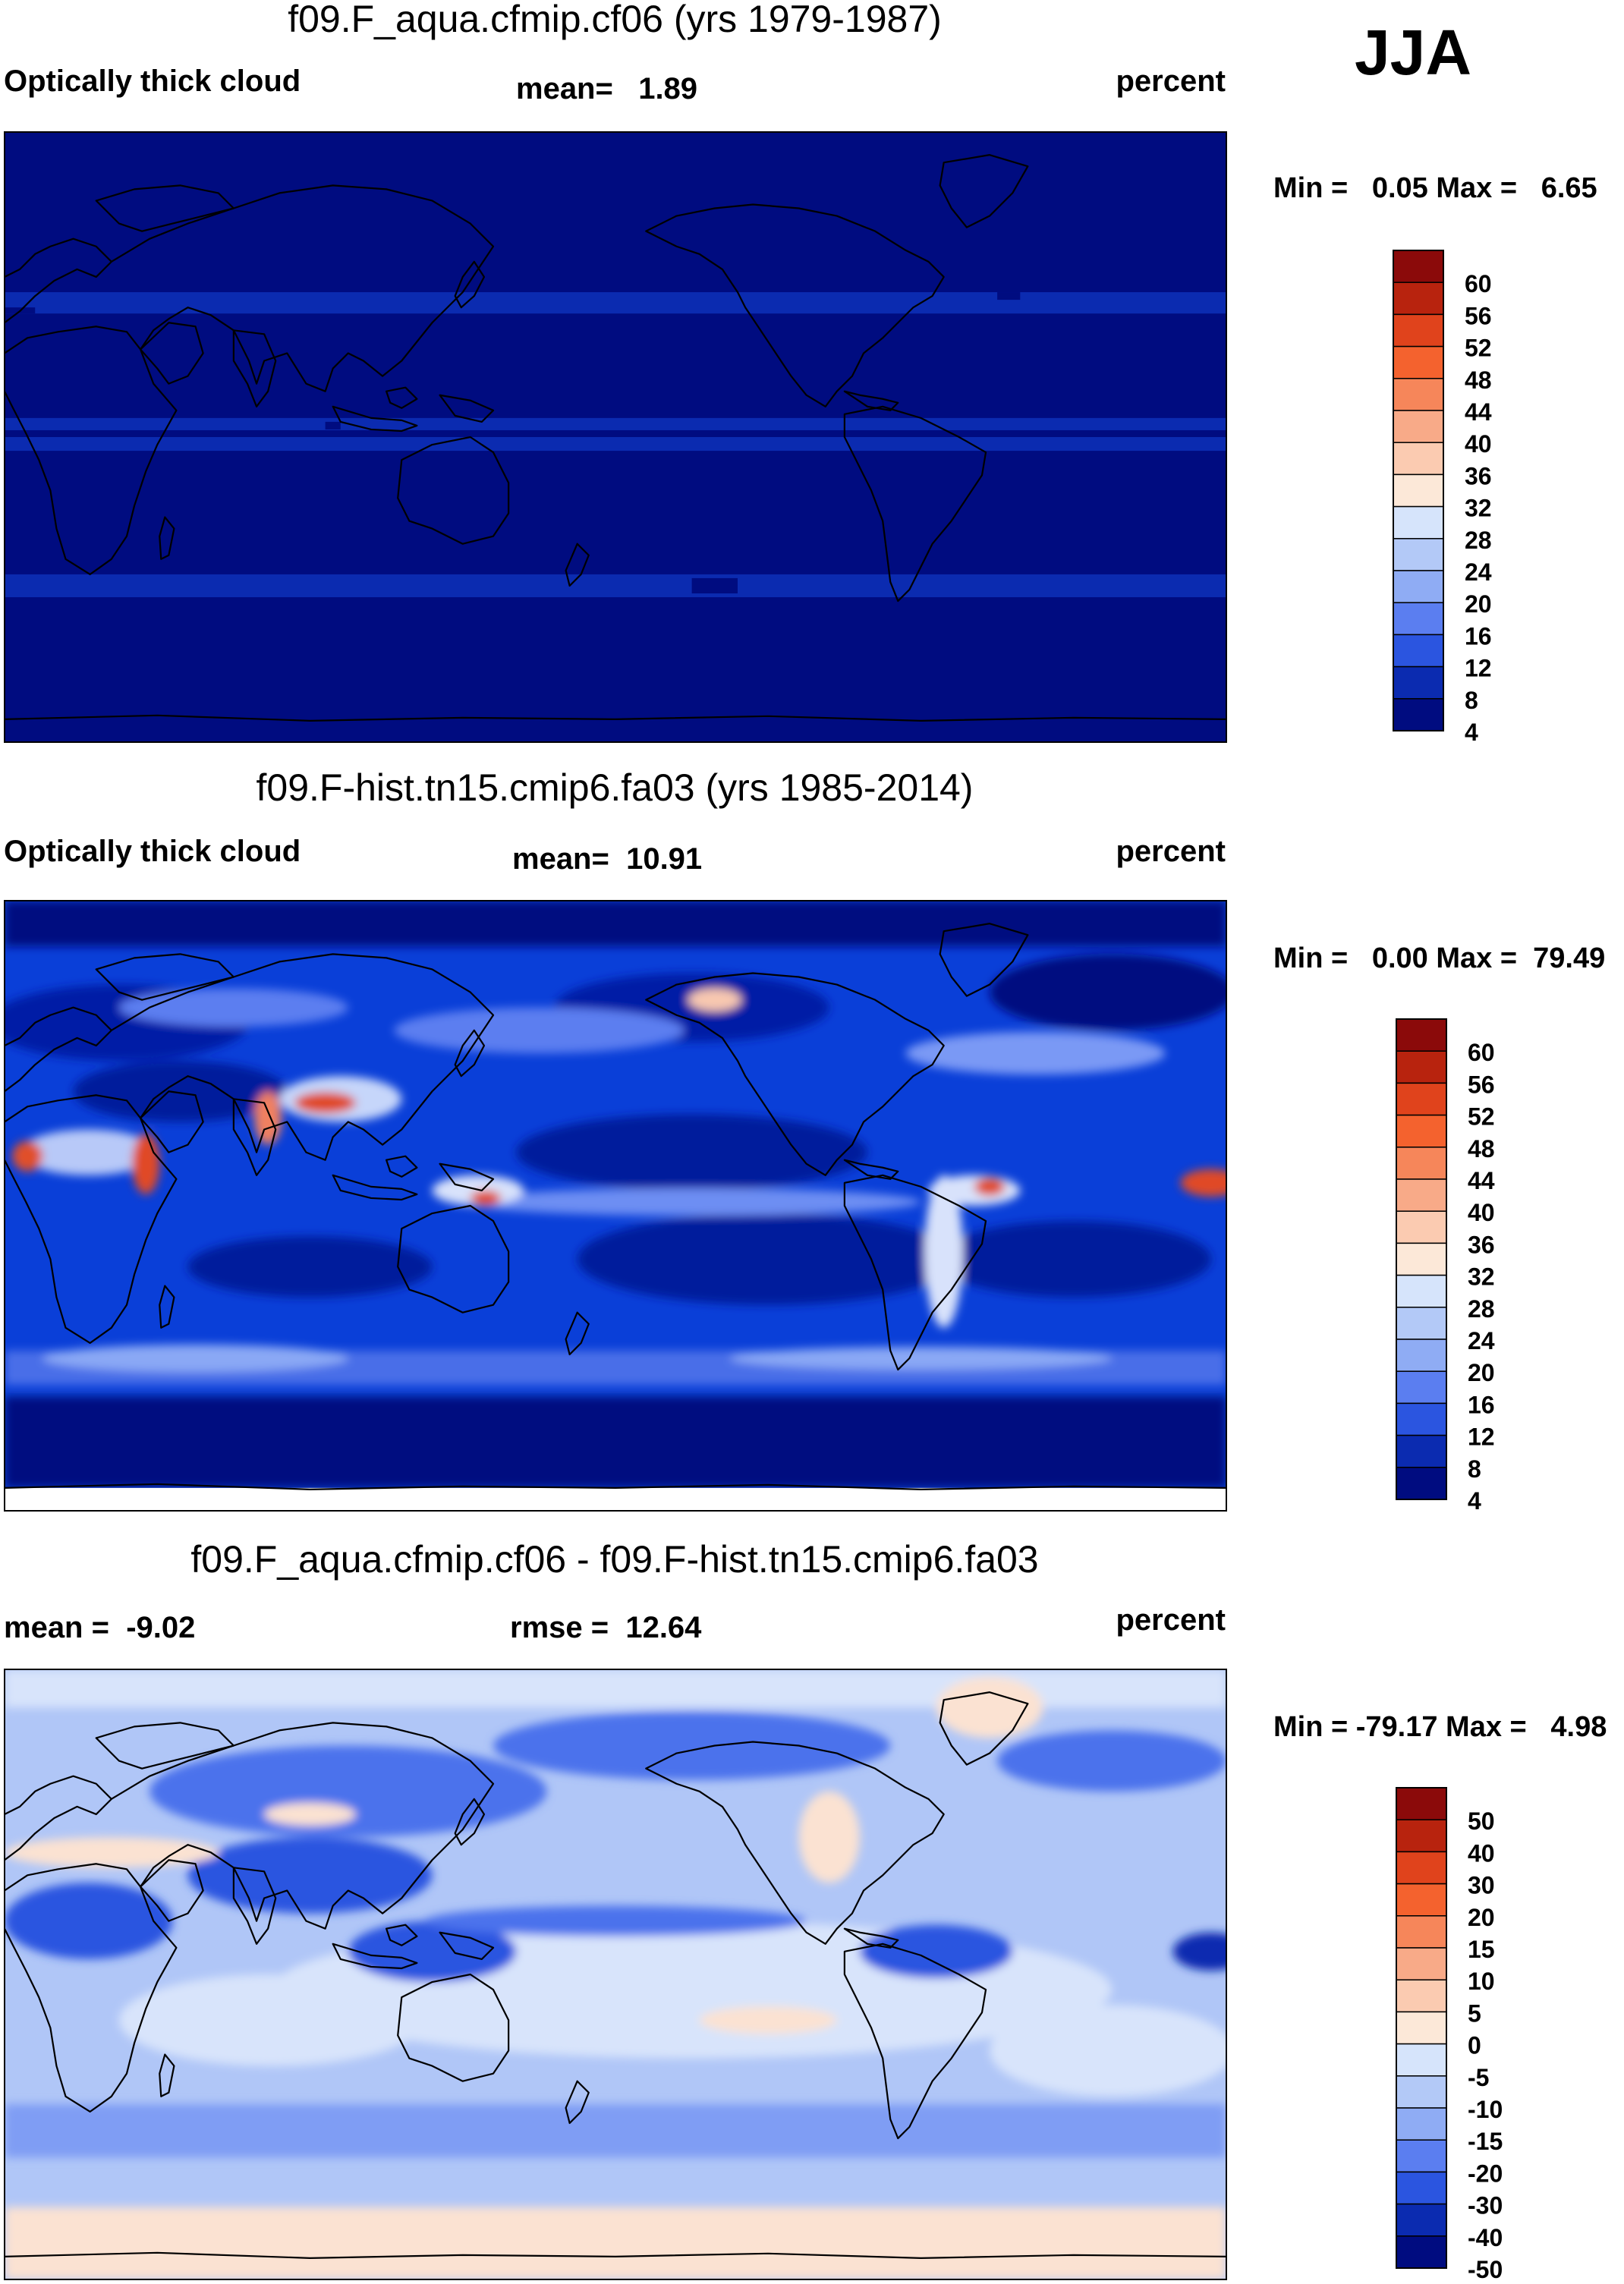 The image size is (1624, 2284). I want to click on panel1-minmax: Min = 0.05 Max = 6.65, so click(1435, 188).